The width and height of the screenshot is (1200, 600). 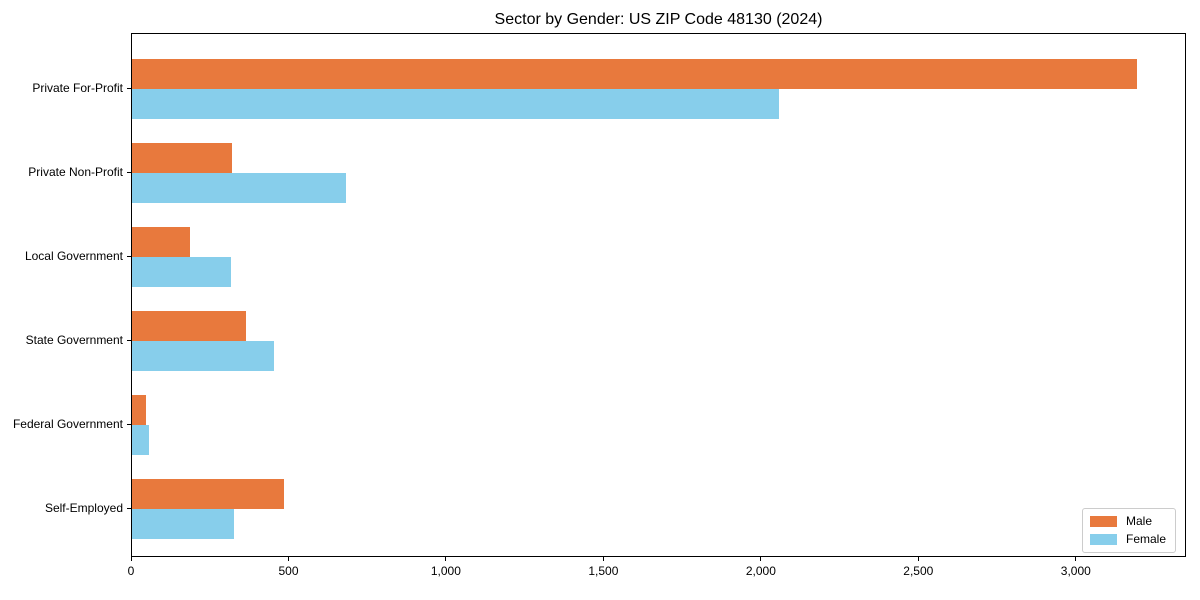 What do you see at coordinates (1103, 539) in the screenshot?
I see `legend-swatch-female` at bounding box center [1103, 539].